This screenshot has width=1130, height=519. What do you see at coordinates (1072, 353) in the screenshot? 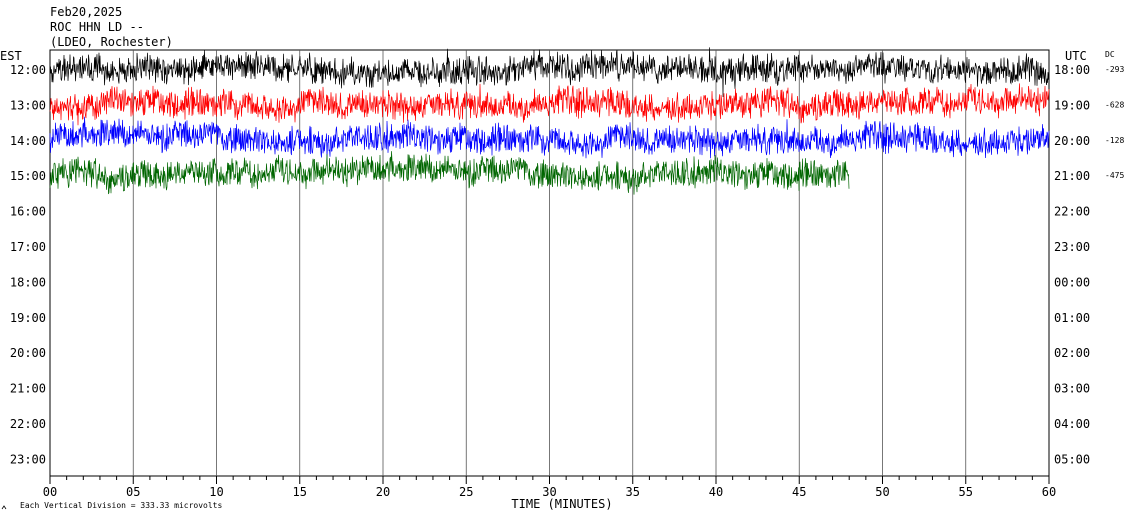
I see `utc-row-label: 02:00` at bounding box center [1072, 353].